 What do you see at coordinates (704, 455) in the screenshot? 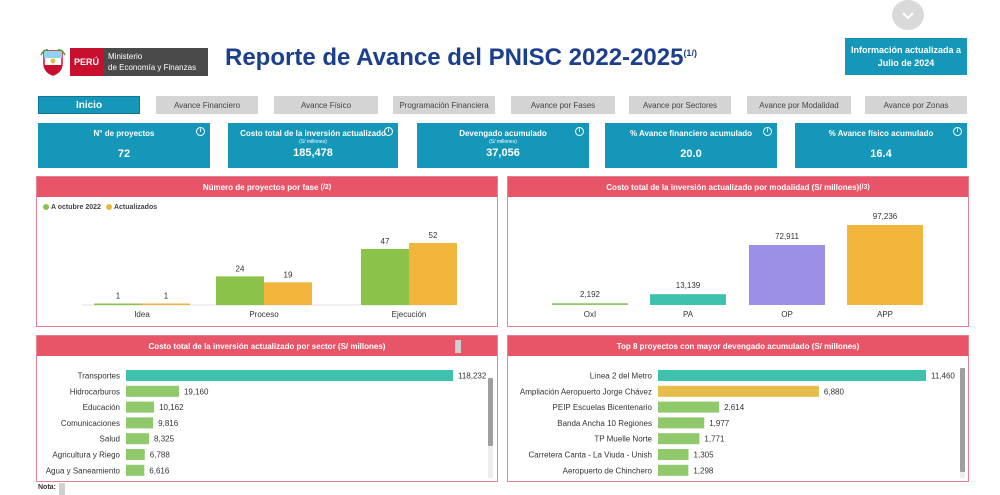
I see `data-label: 1,305` at bounding box center [704, 455].